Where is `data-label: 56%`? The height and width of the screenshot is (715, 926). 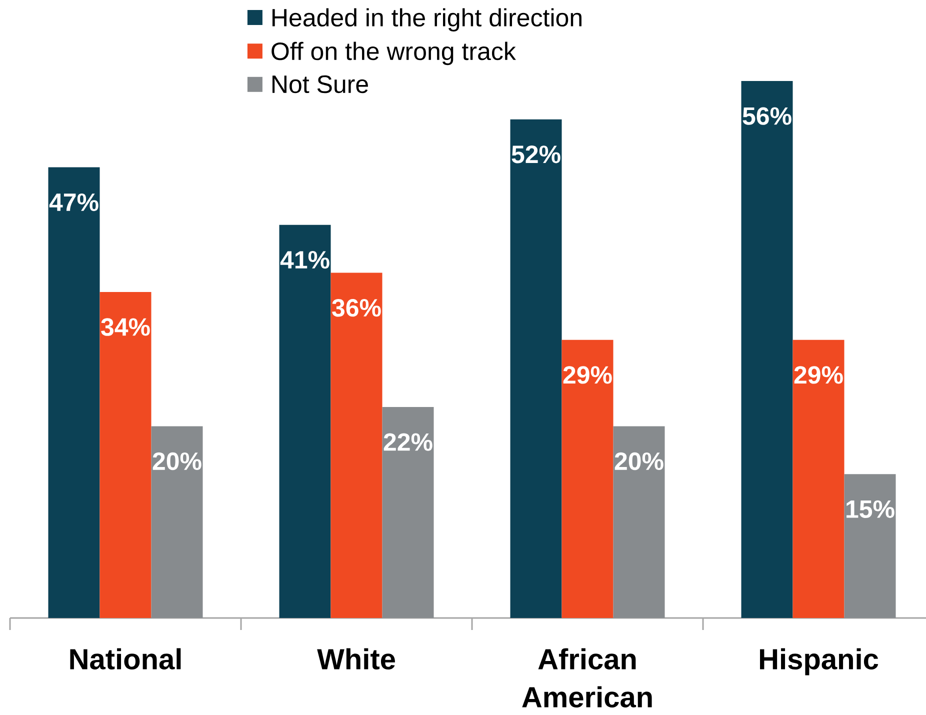 data-label: 56% is located at coordinates (767, 116).